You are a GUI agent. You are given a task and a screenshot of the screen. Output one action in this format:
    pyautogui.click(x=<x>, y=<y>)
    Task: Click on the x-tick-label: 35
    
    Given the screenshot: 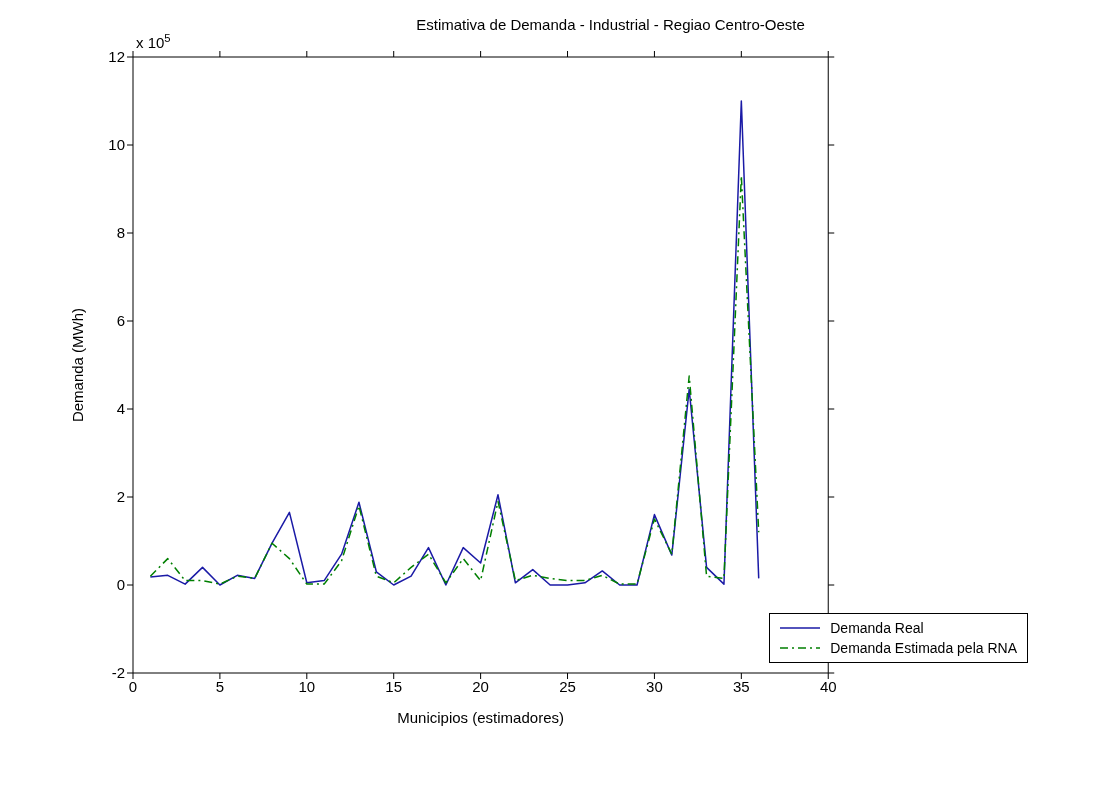 What is the action you would take?
    pyautogui.click(x=741, y=686)
    